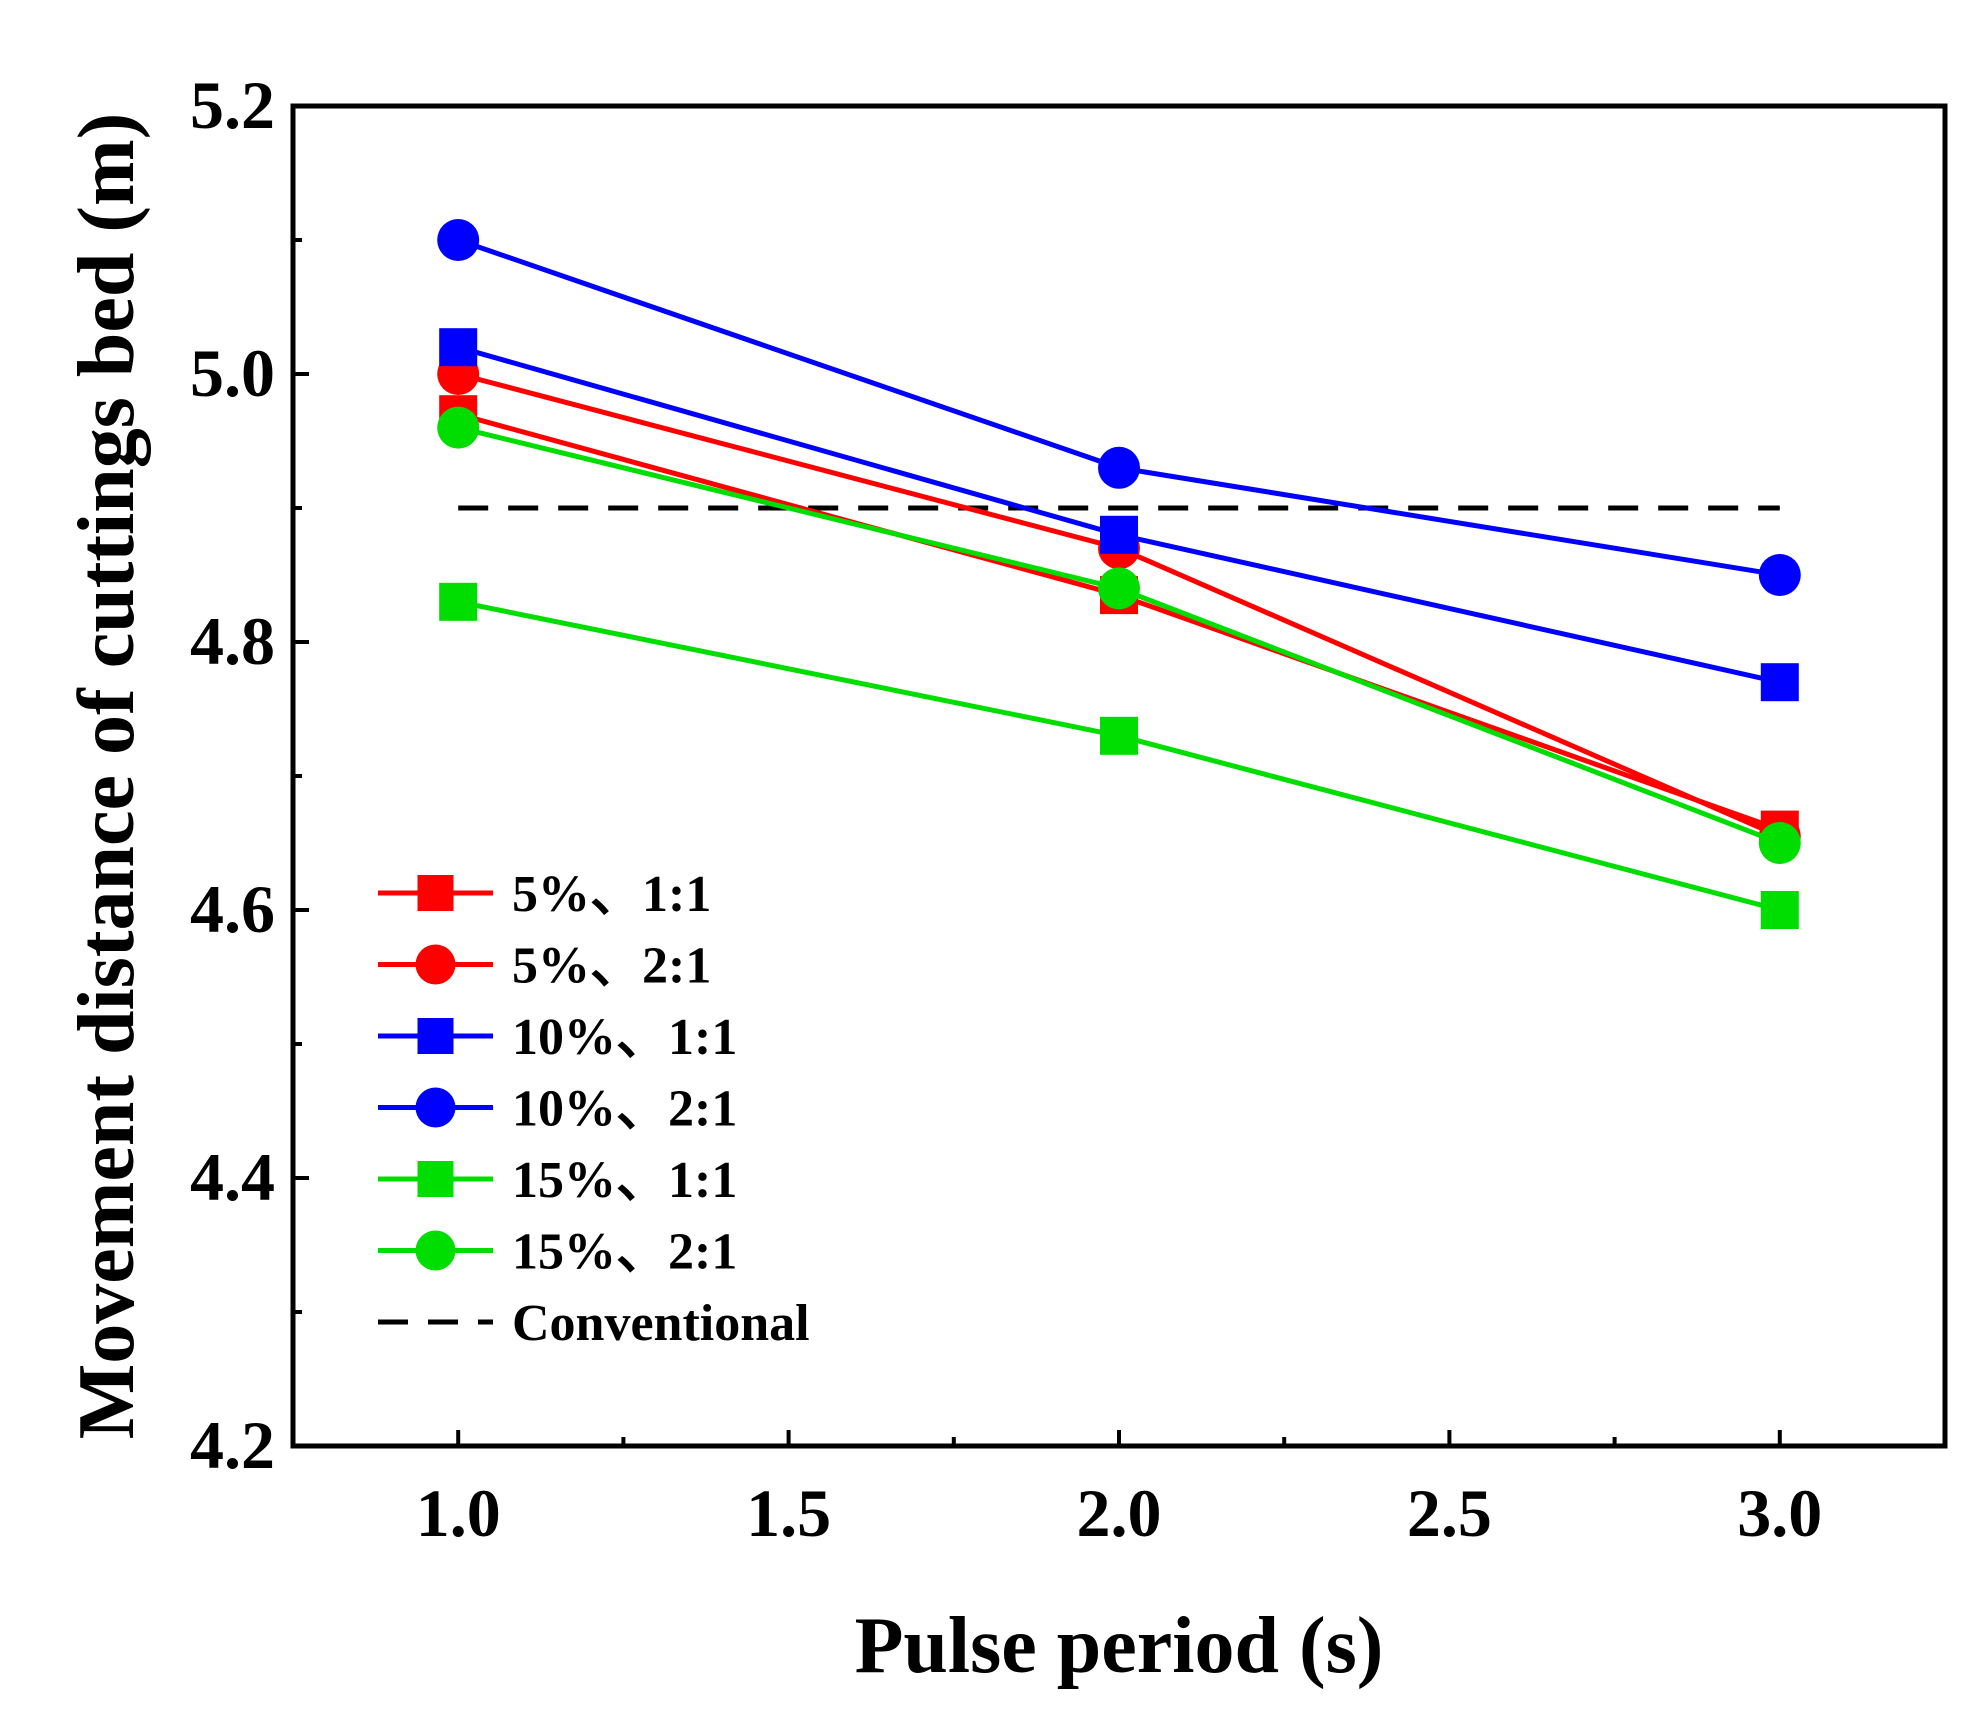 The image size is (1982, 1711). I want to click on y-tick-label: 4.2, so click(232, 1445).